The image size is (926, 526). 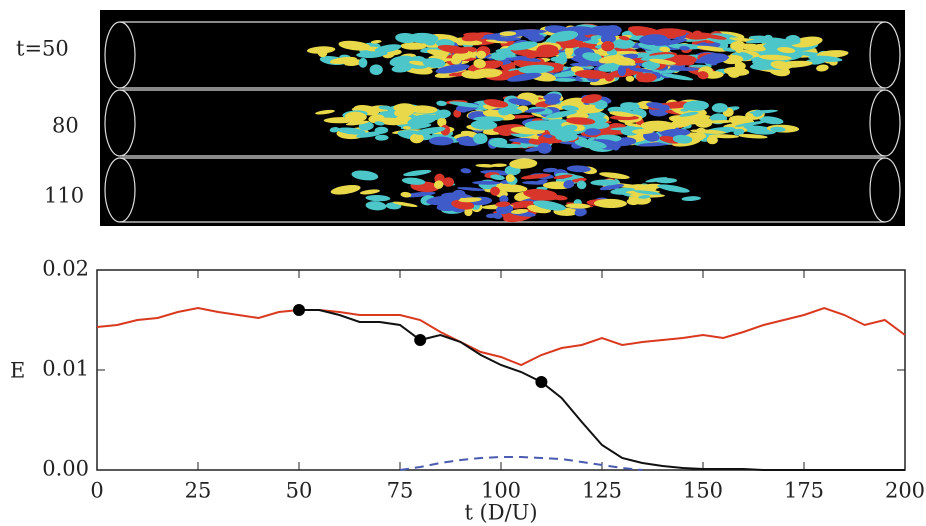 What do you see at coordinates (541, 382) in the screenshot?
I see `marker` at bounding box center [541, 382].